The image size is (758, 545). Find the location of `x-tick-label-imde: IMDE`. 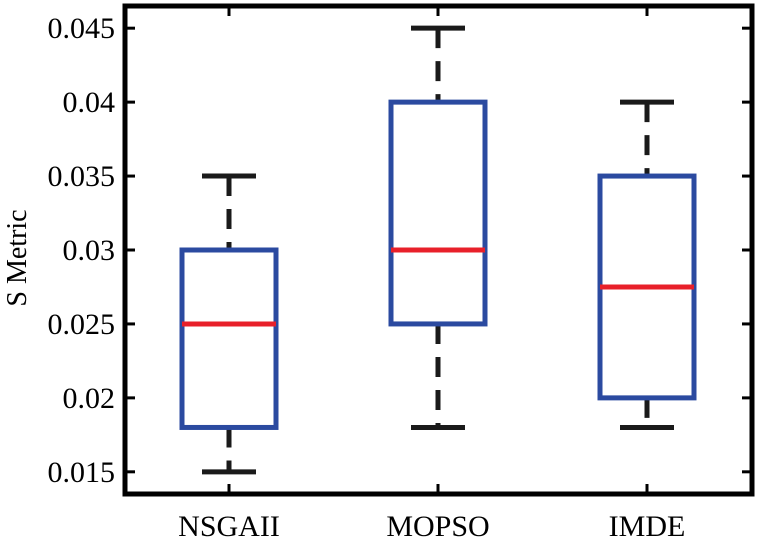

x-tick-label-imde: IMDE is located at coordinates (647, 526).